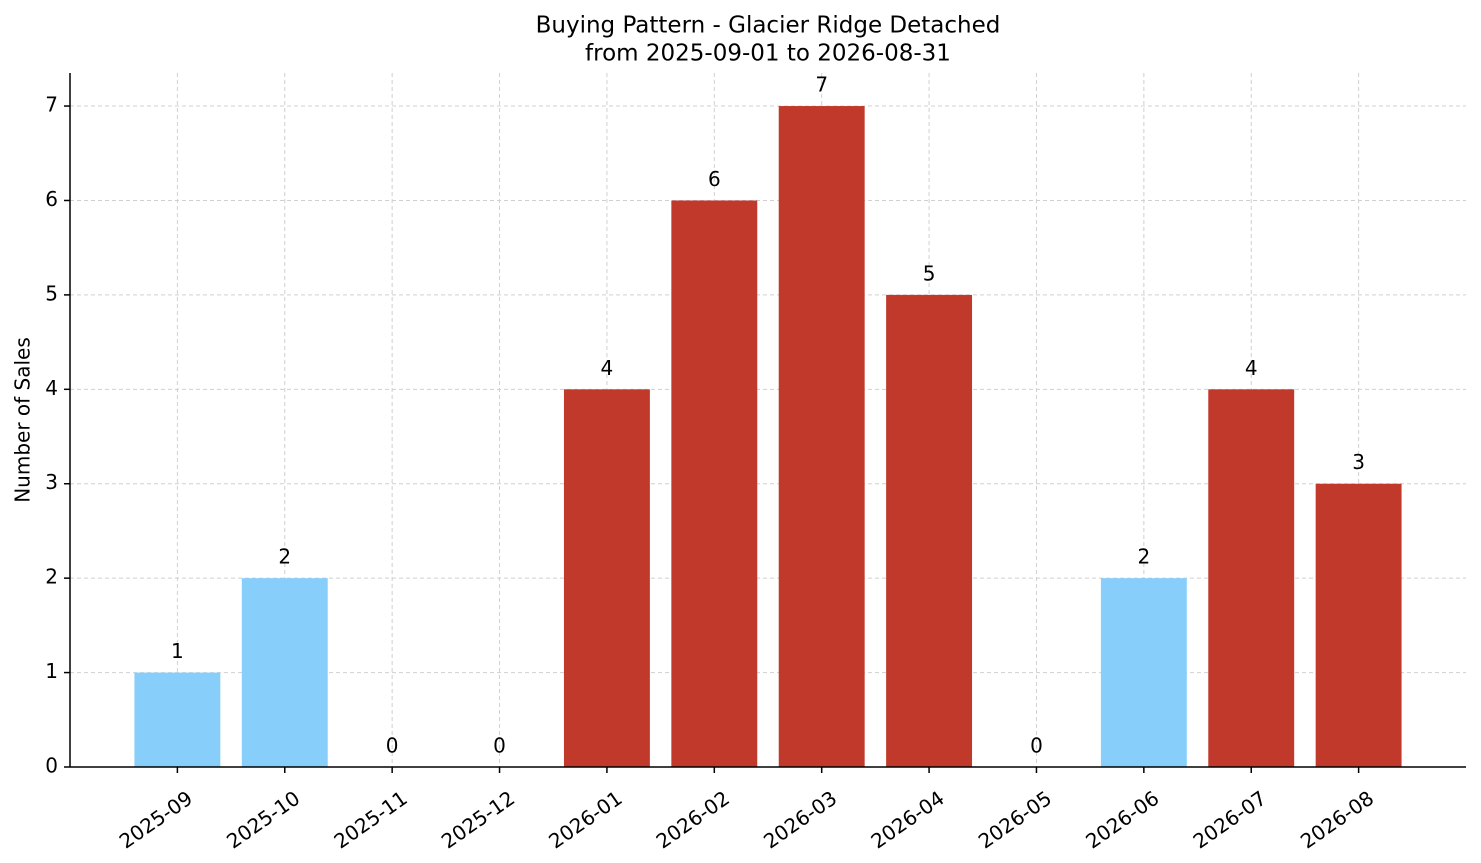 Image resolution: width=1481 pixels, height=863 pixels. What do you see at coordinates (768, 54) in the screenshot?
I see `chart-subtitle: from 2025-09-01 to 2026-08-31` at bounding box center [768, 54].